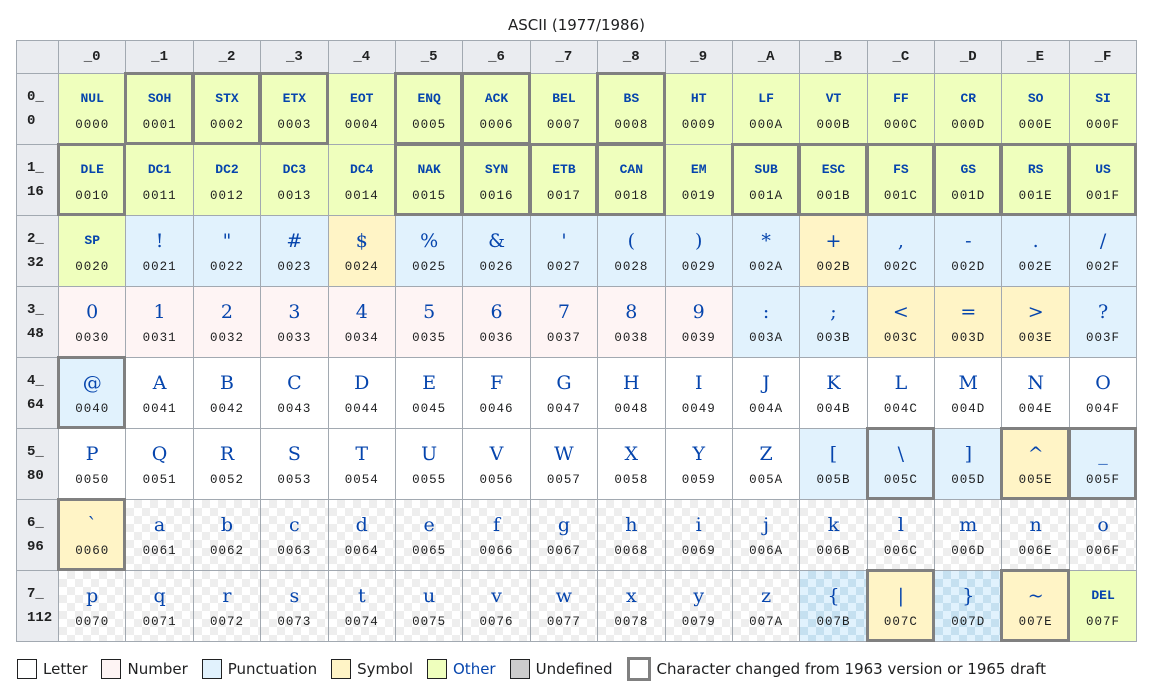  What do you see at coordinates (900, 605) in the screenshot?
I see `char-cell: | 007C` at bounding box center [900, 605].